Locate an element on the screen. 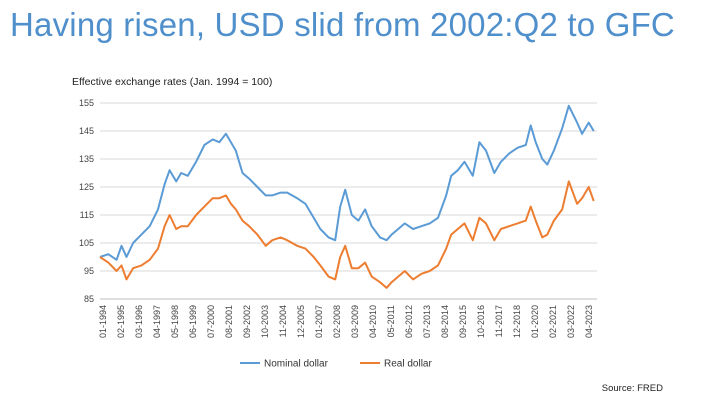 This screenshot has width=703, height=405. x-tick-label: 08-2014 is located at coordinates (445, 321).